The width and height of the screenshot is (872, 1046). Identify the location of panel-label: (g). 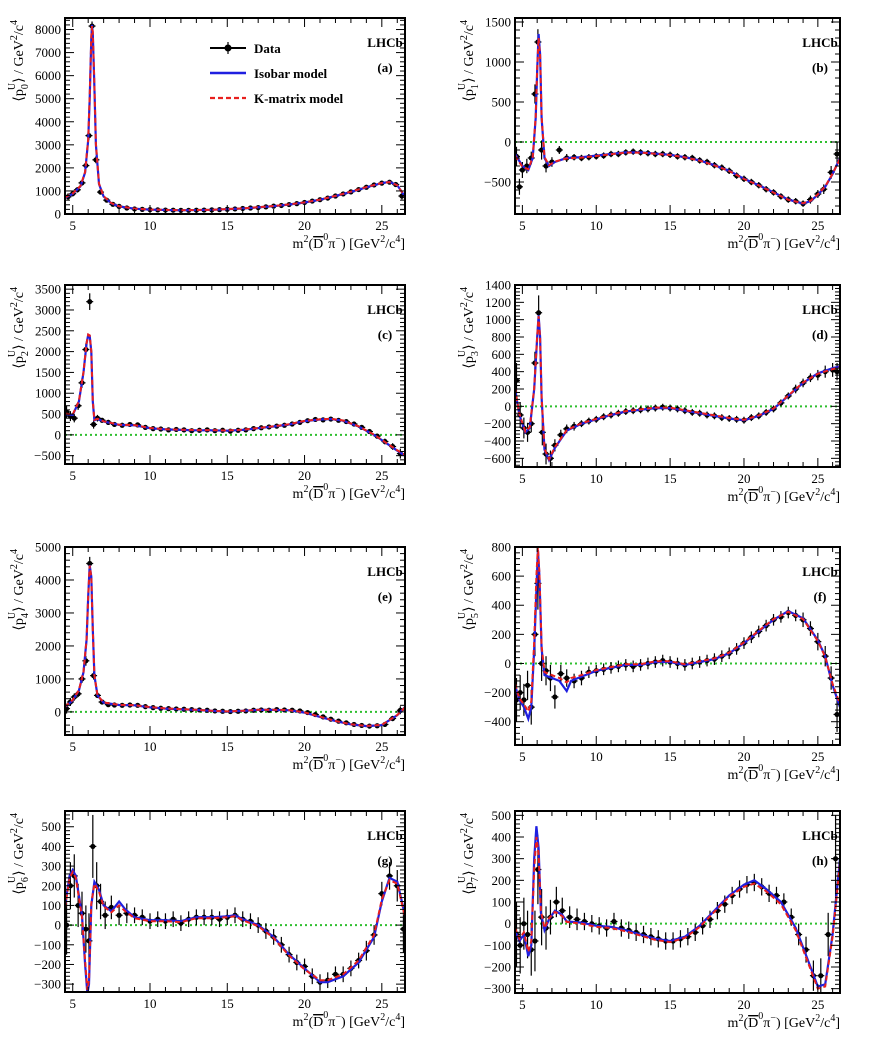
(384, 860).